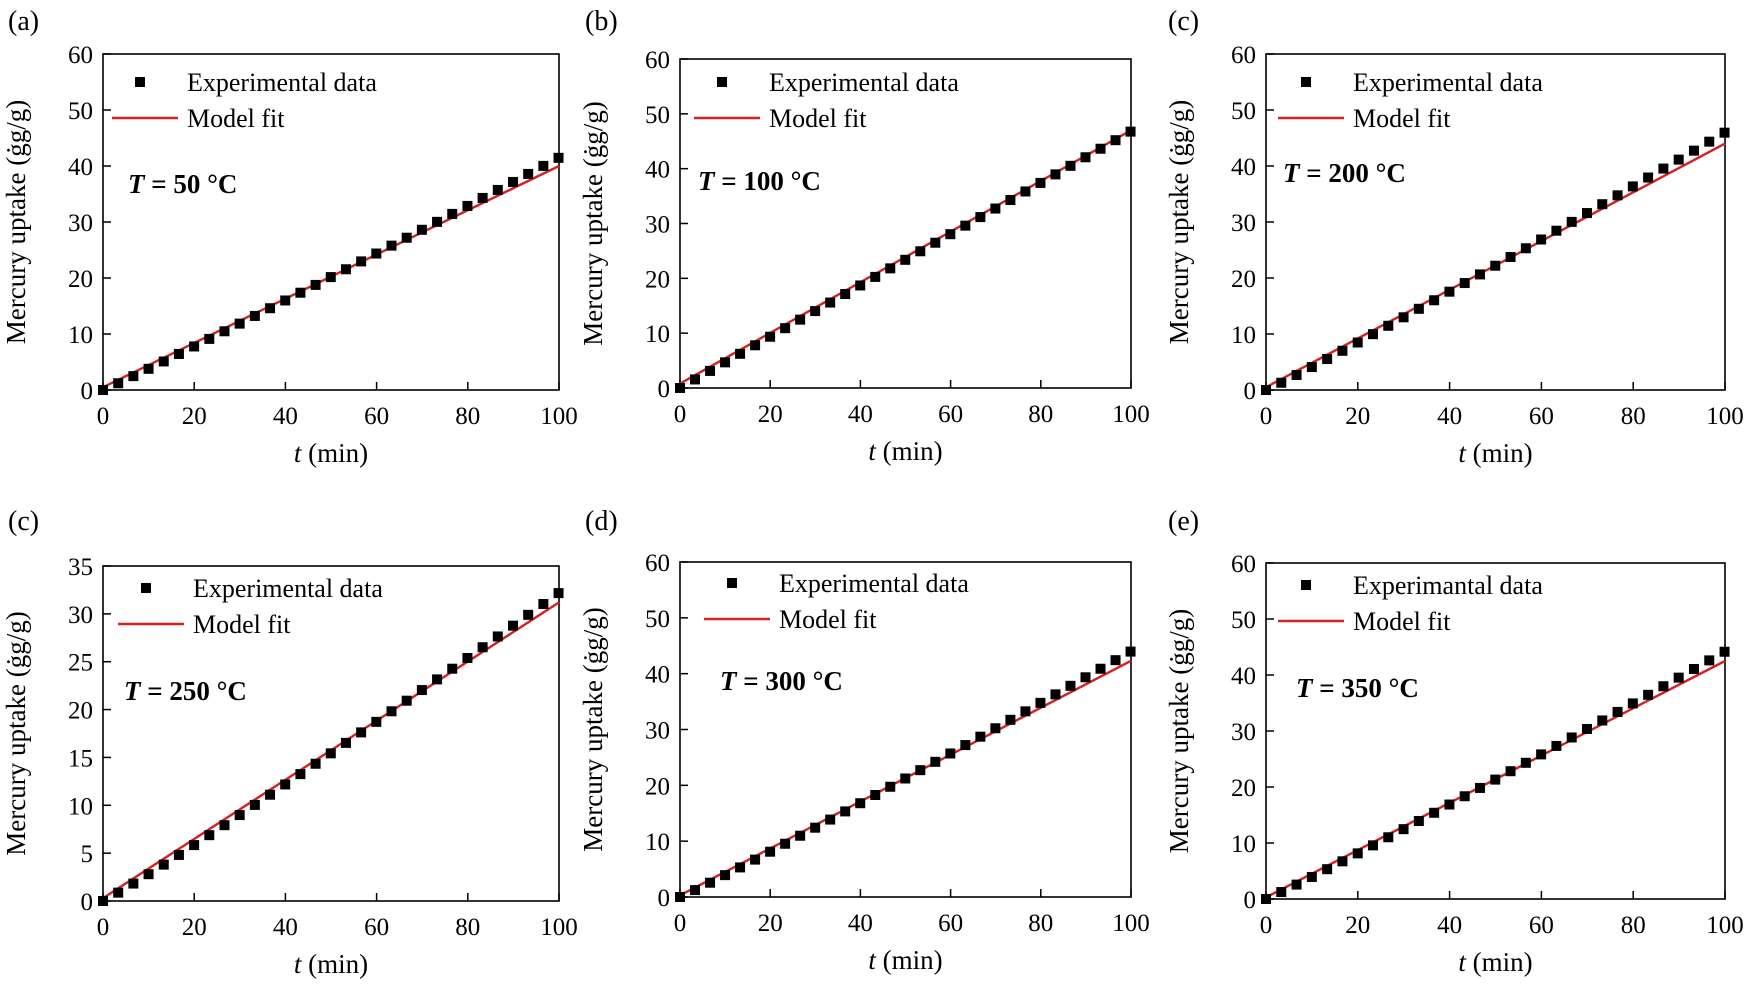  I want to click on x-tick-label: 0, so click(680, 923).